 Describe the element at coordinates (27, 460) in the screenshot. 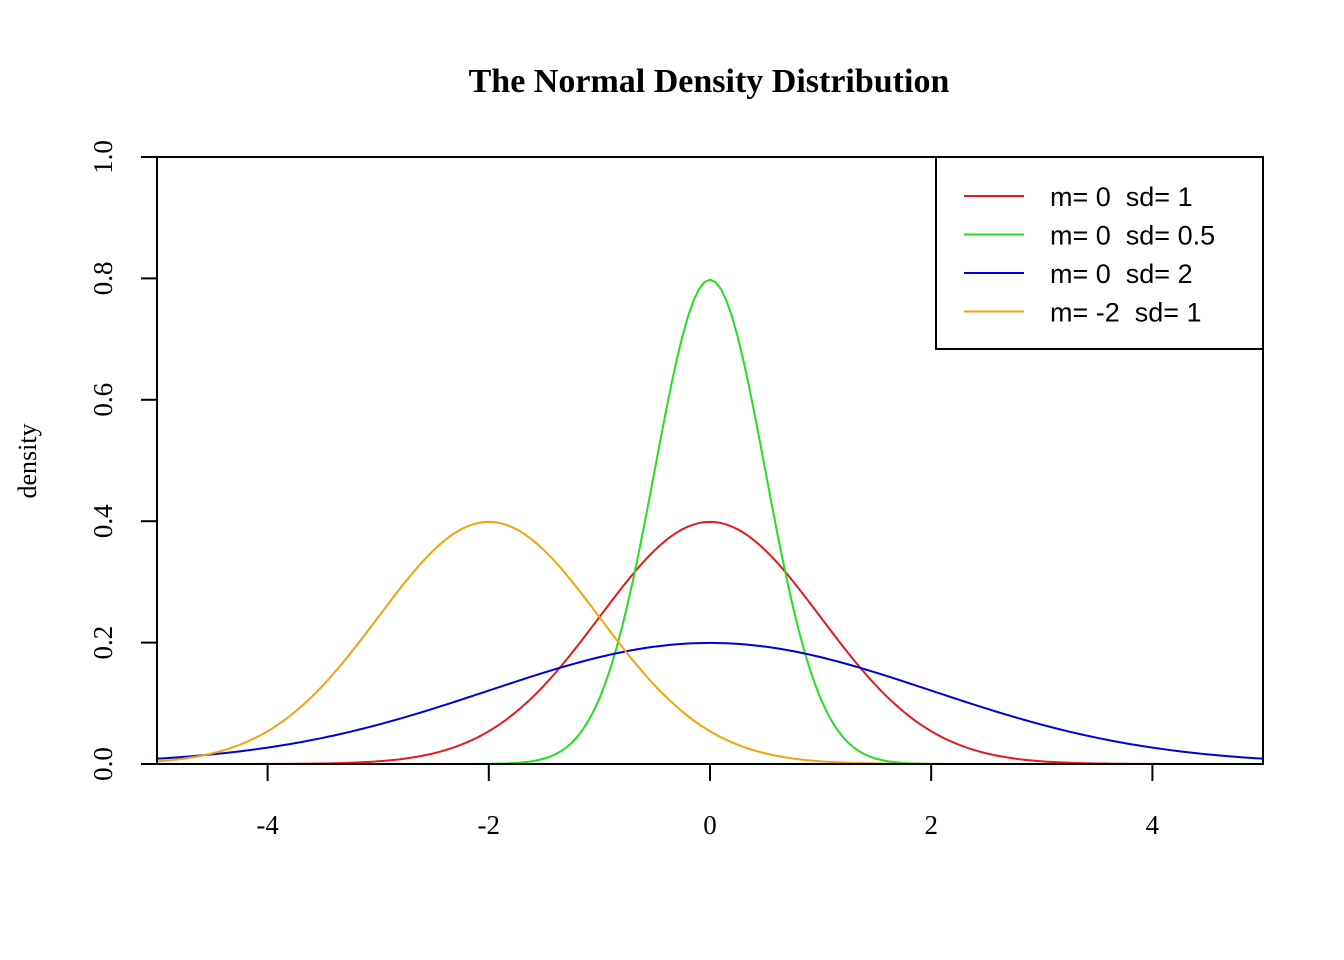

I see `y-axis-label: density` at that location.